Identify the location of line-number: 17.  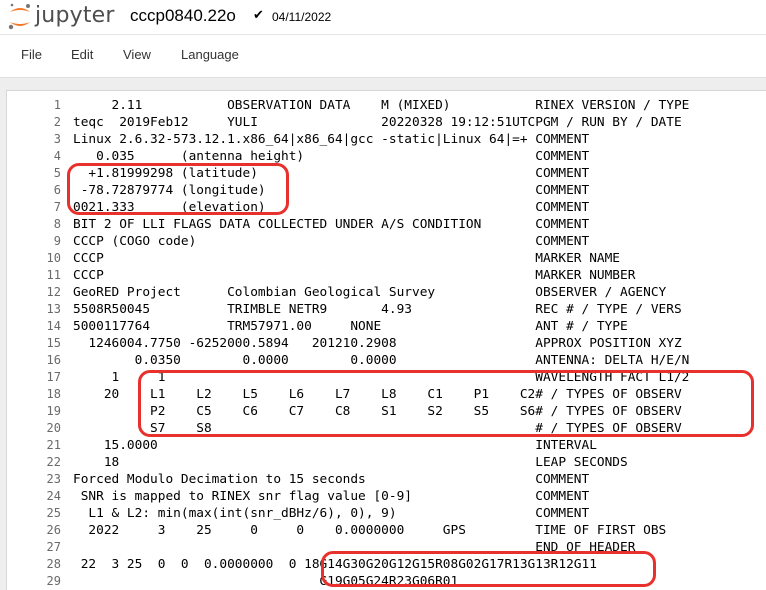
(53, 377).